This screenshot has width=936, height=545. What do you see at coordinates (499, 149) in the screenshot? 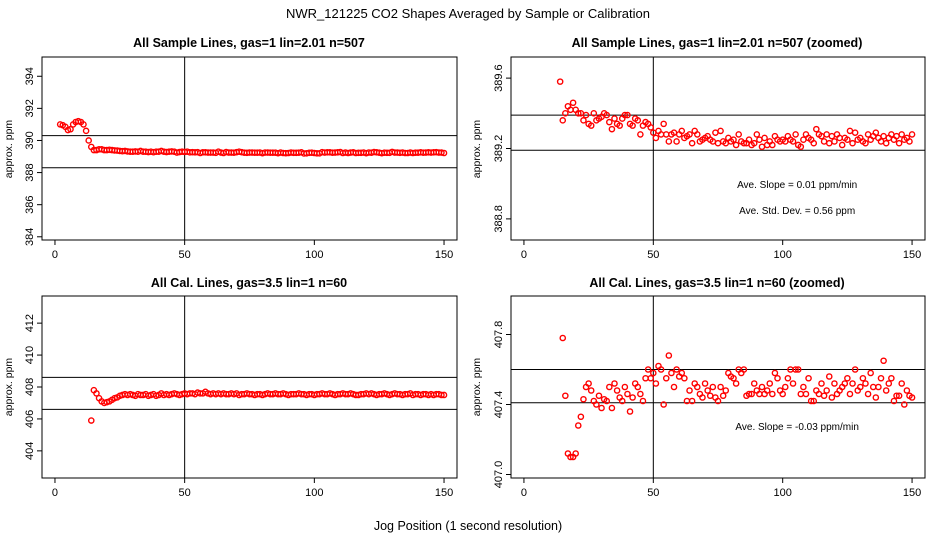
I see `y-tick-label: 389.2` at bounding box center [499, 149].